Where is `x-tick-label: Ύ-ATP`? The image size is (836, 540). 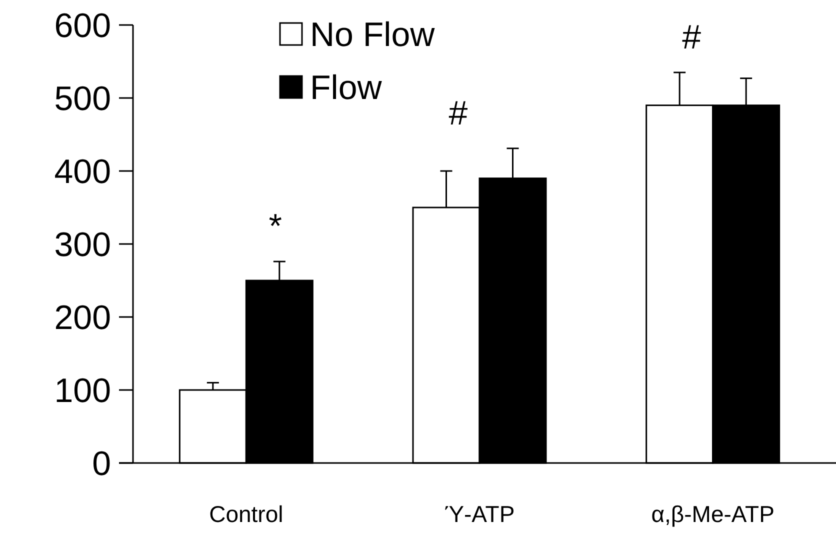 x-tick-label: Ύ-ATP is located at coordinates (479, 514).